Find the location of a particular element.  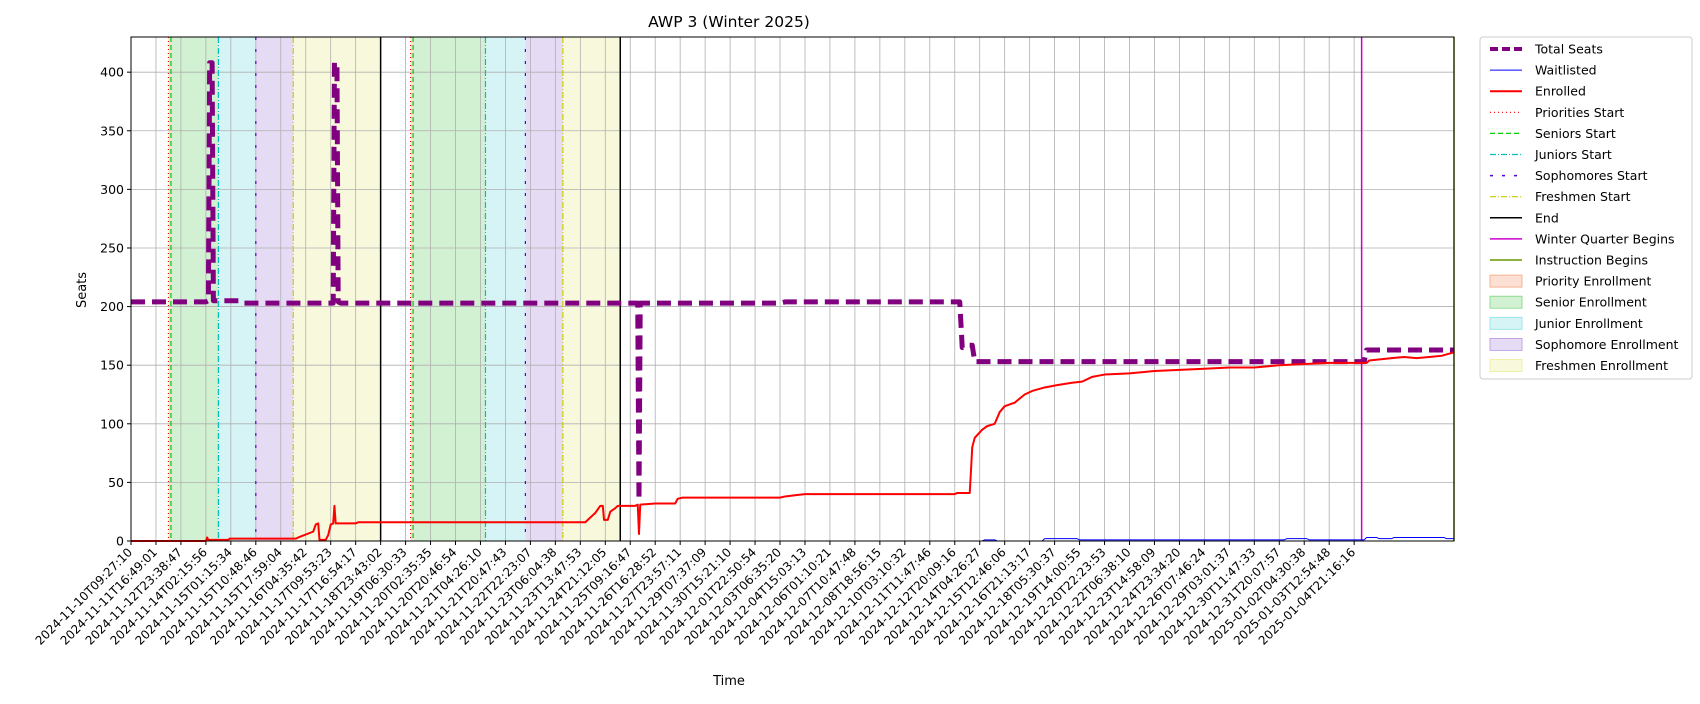

y-tick-label-7: 350 is located at coordinates (112, 130).